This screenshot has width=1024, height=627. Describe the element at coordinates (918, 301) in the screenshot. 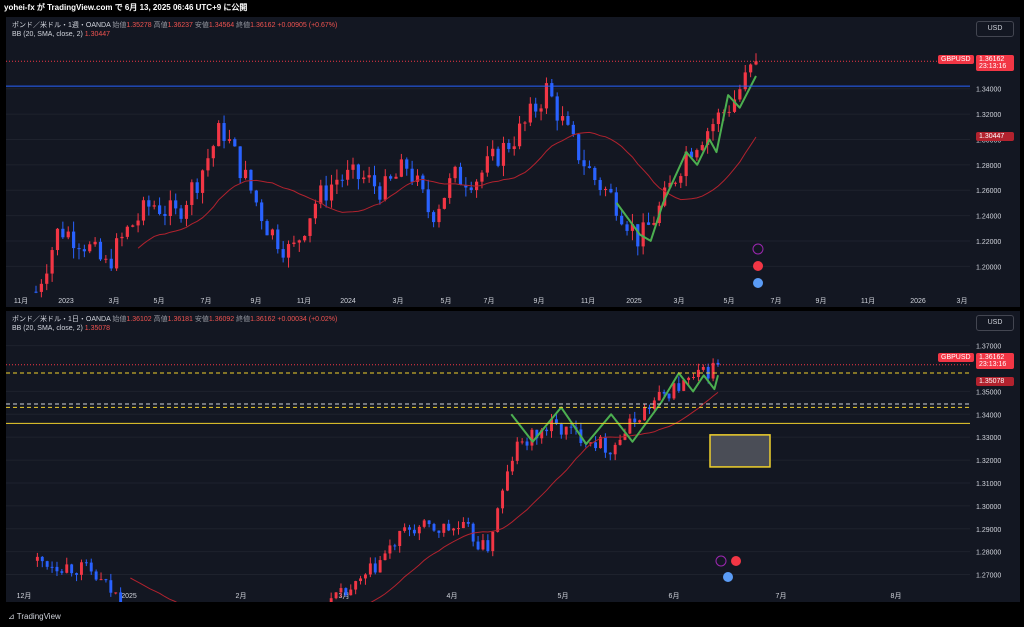

I see `x-tick-label: 2026` at that location.